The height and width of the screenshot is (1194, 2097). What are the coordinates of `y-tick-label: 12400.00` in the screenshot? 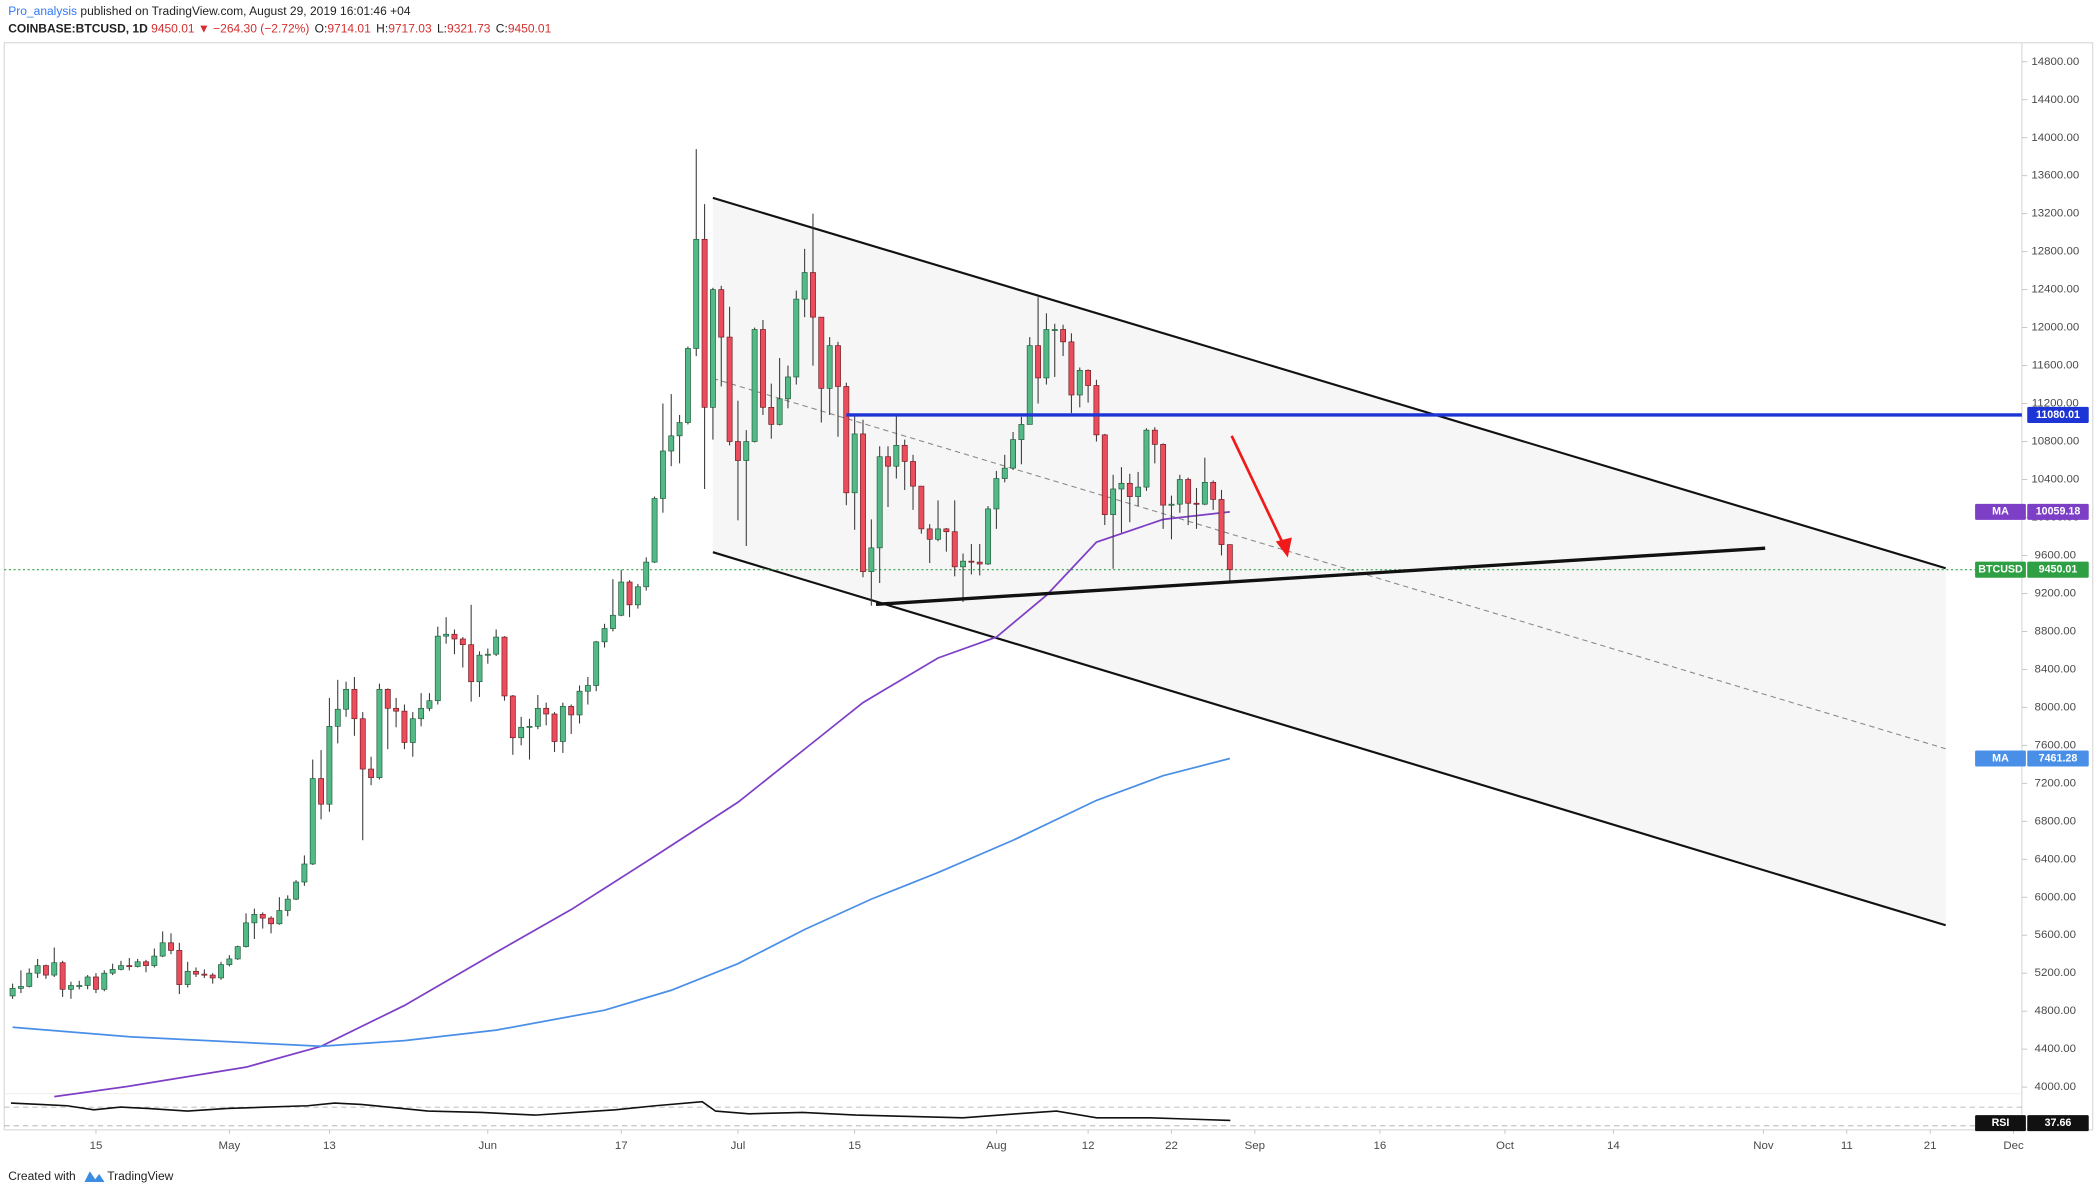 It's located at (2055, 290).